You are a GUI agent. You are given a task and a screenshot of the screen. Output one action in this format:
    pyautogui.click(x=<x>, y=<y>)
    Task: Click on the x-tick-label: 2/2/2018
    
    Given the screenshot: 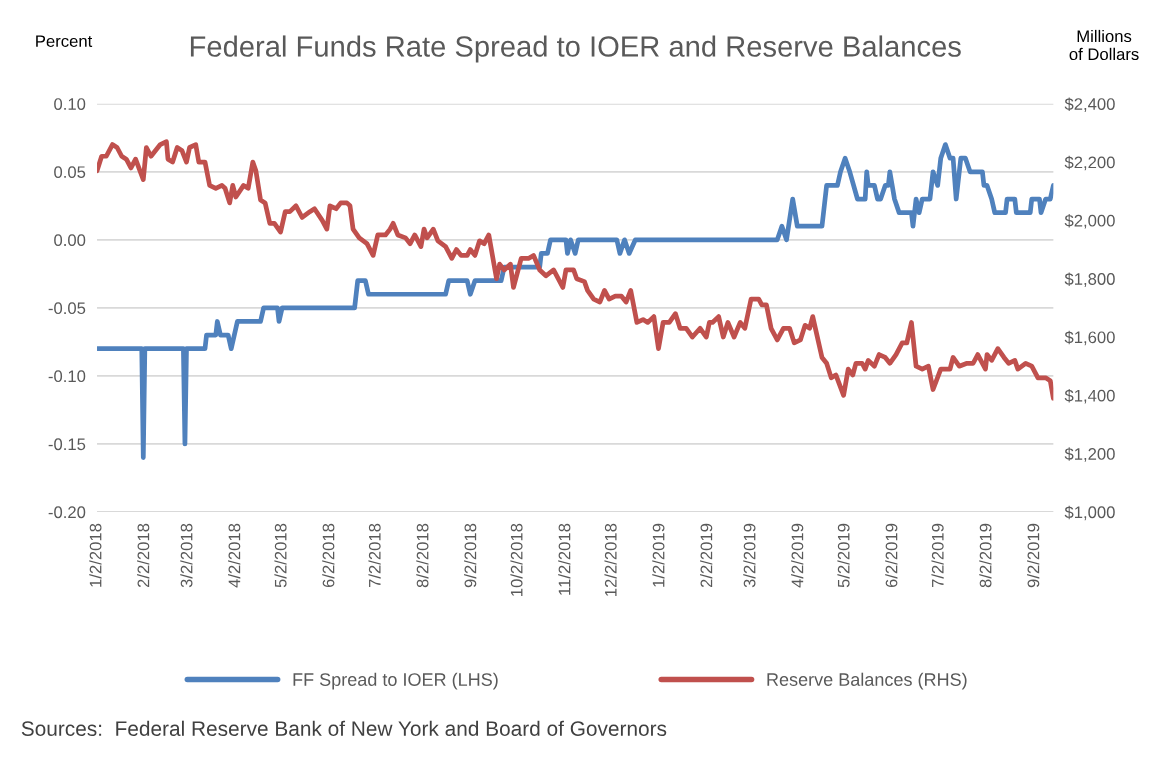 What is the action you would take?
    pyautogui.click(x=143, y=555)
    